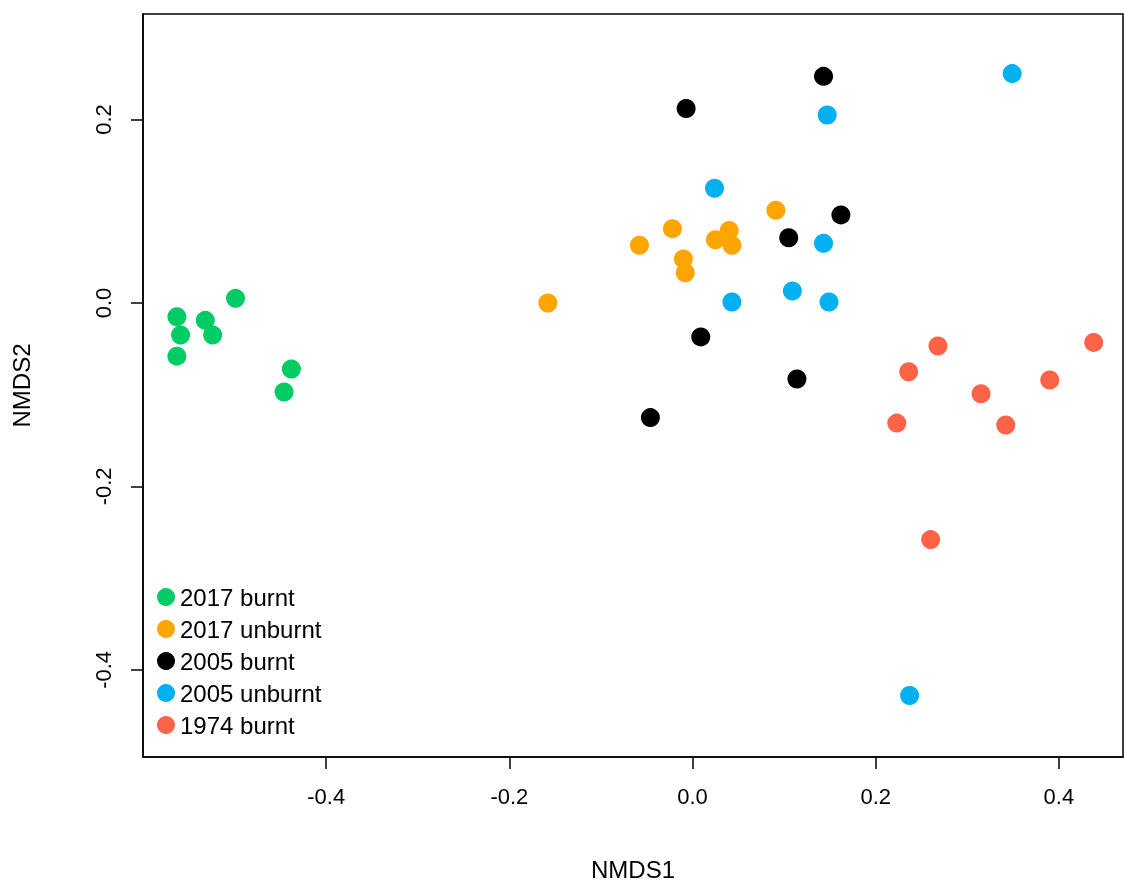  What do you see at coordinates (103, 486) in the screenshot?
I see `y-tick-label: -0.2` at bounding box center [103, 486].